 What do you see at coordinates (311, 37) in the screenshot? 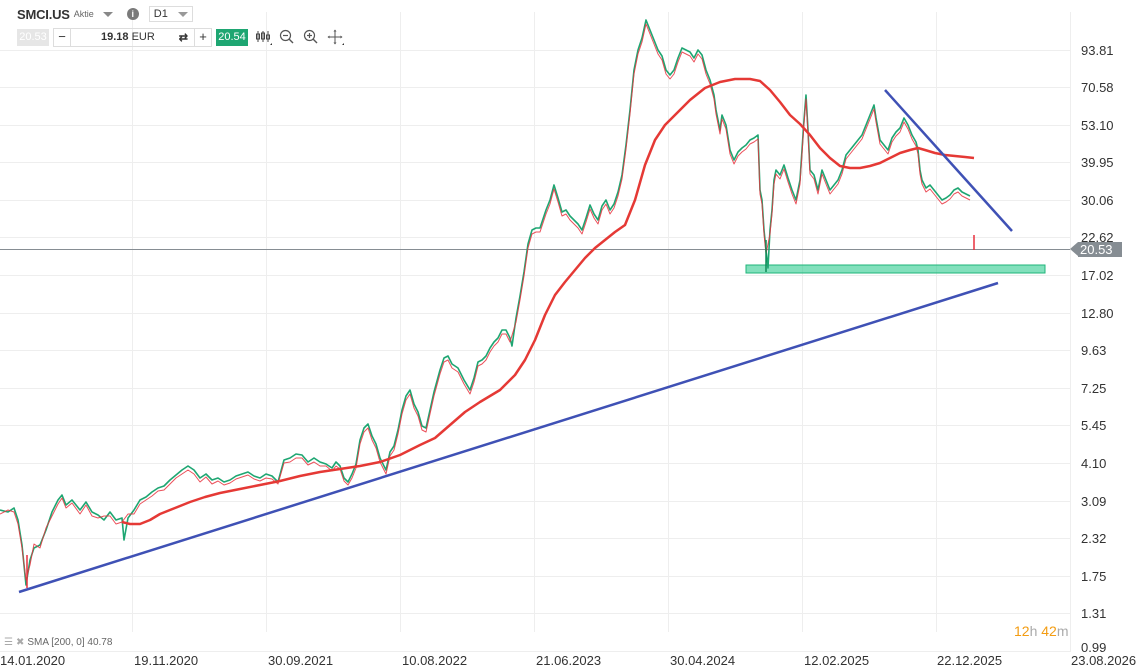
I see `zoom-in-icon` at bounding box center [311, 37].